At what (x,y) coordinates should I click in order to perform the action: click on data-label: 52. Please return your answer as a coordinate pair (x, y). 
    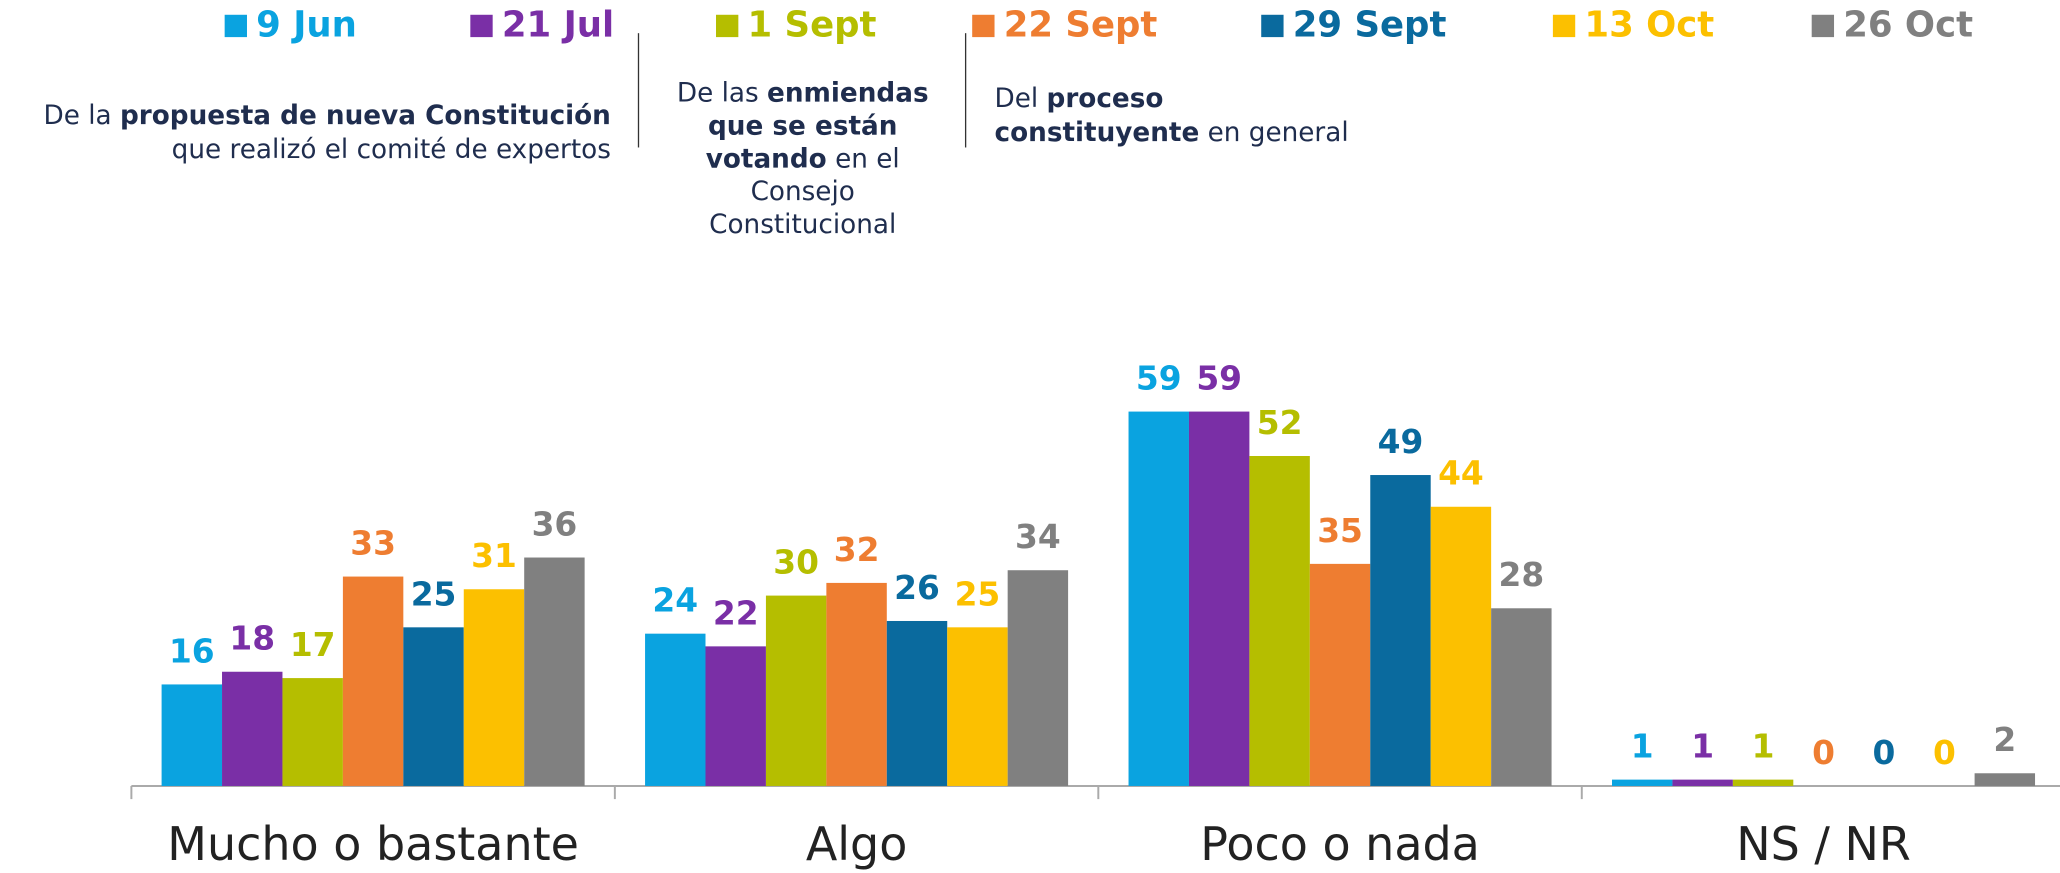
    Looking at the image, I should click on (1280, 423).